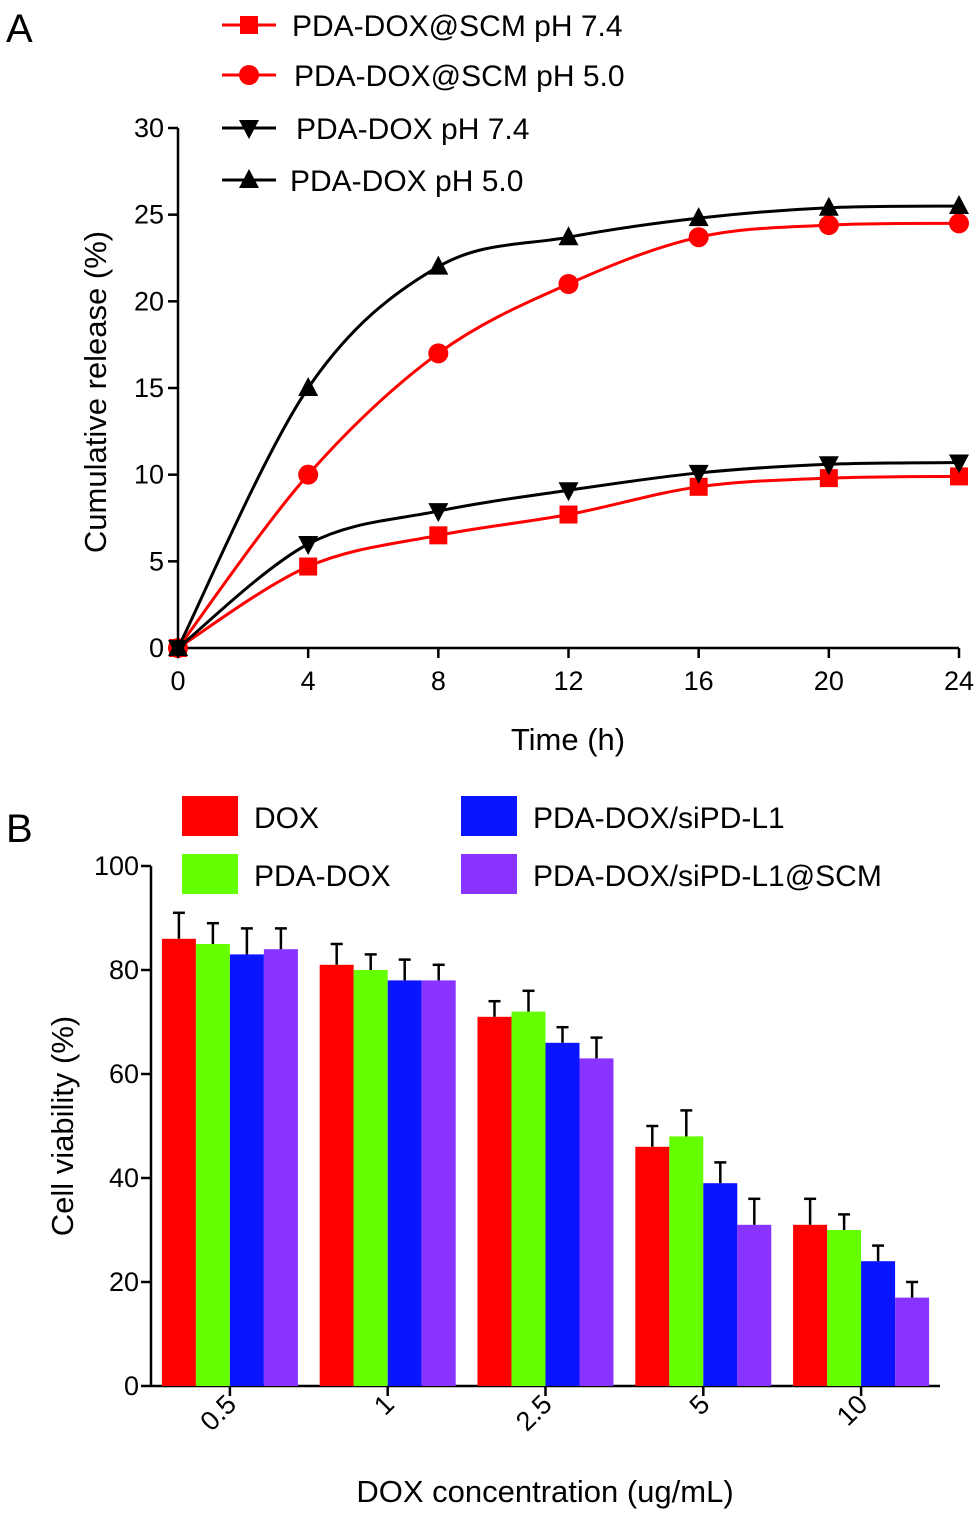  Describe the element at coordinates (568, 739) in the screenshot. I see `release-chart-x-title: Time (h)` at that location.